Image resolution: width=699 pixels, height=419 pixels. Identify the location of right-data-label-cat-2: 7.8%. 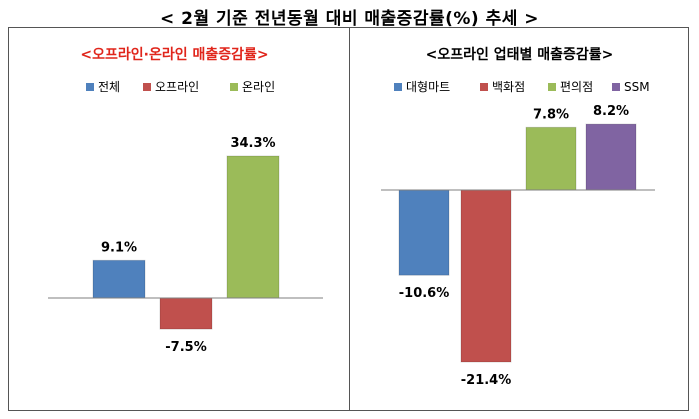
(551, 114).